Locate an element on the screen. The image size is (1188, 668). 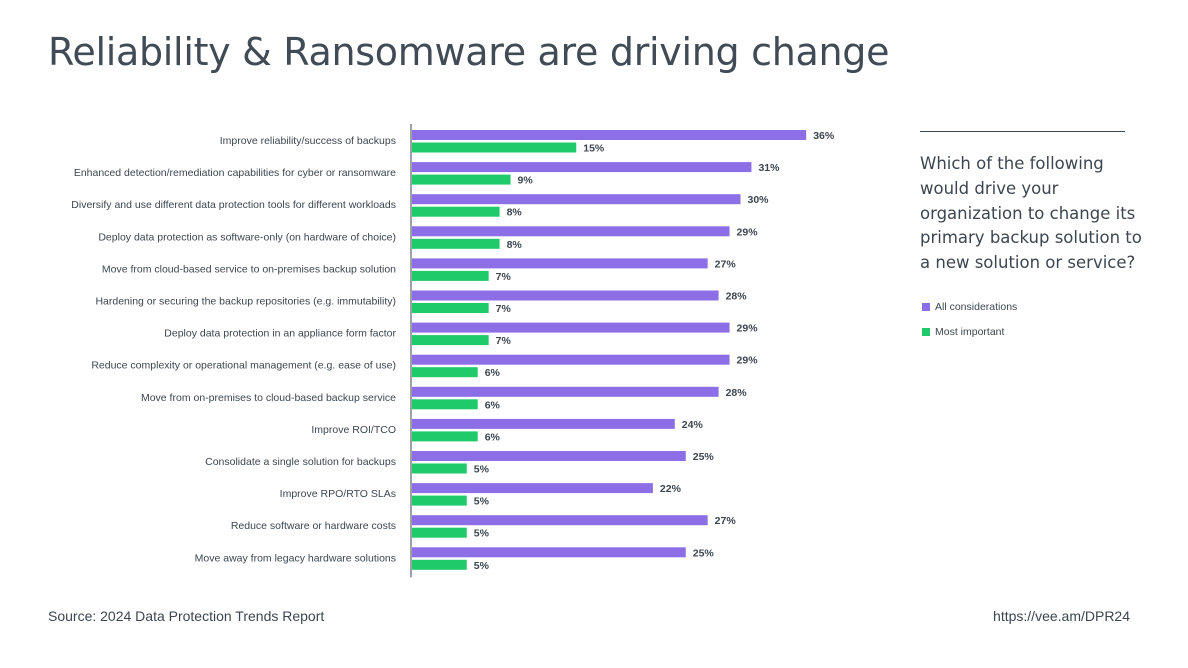
legend-item-most: Most important is located at coordinates (963, 332).